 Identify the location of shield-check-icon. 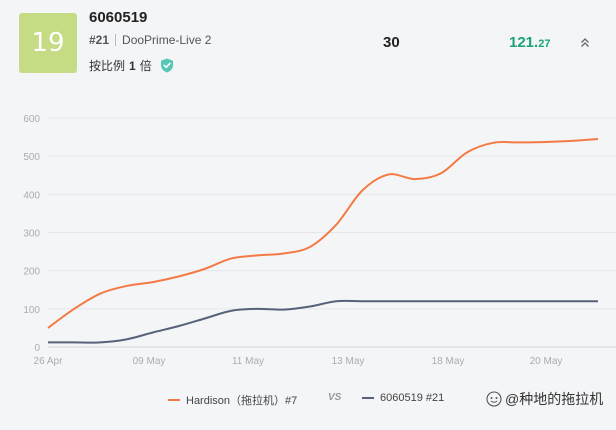
(166, 65).